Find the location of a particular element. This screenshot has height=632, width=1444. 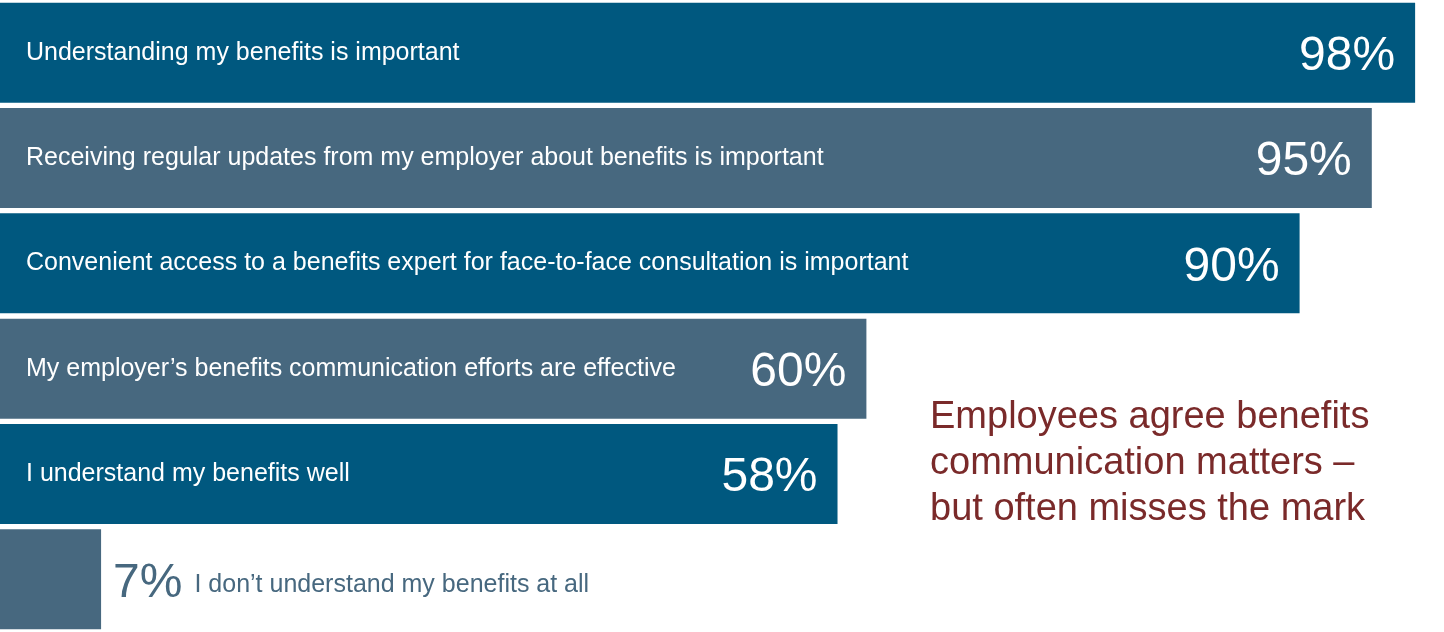

y-tick-label: Understanding my benefits is important is located at coordinates (243, 50).